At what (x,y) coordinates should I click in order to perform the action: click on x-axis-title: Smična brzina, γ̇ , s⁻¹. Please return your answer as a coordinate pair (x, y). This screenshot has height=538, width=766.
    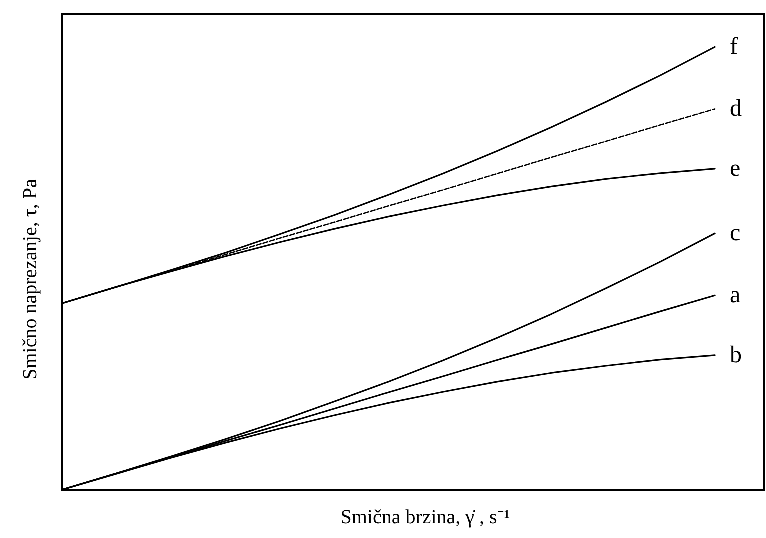
    Looking at the image, I should click on (425, 517).